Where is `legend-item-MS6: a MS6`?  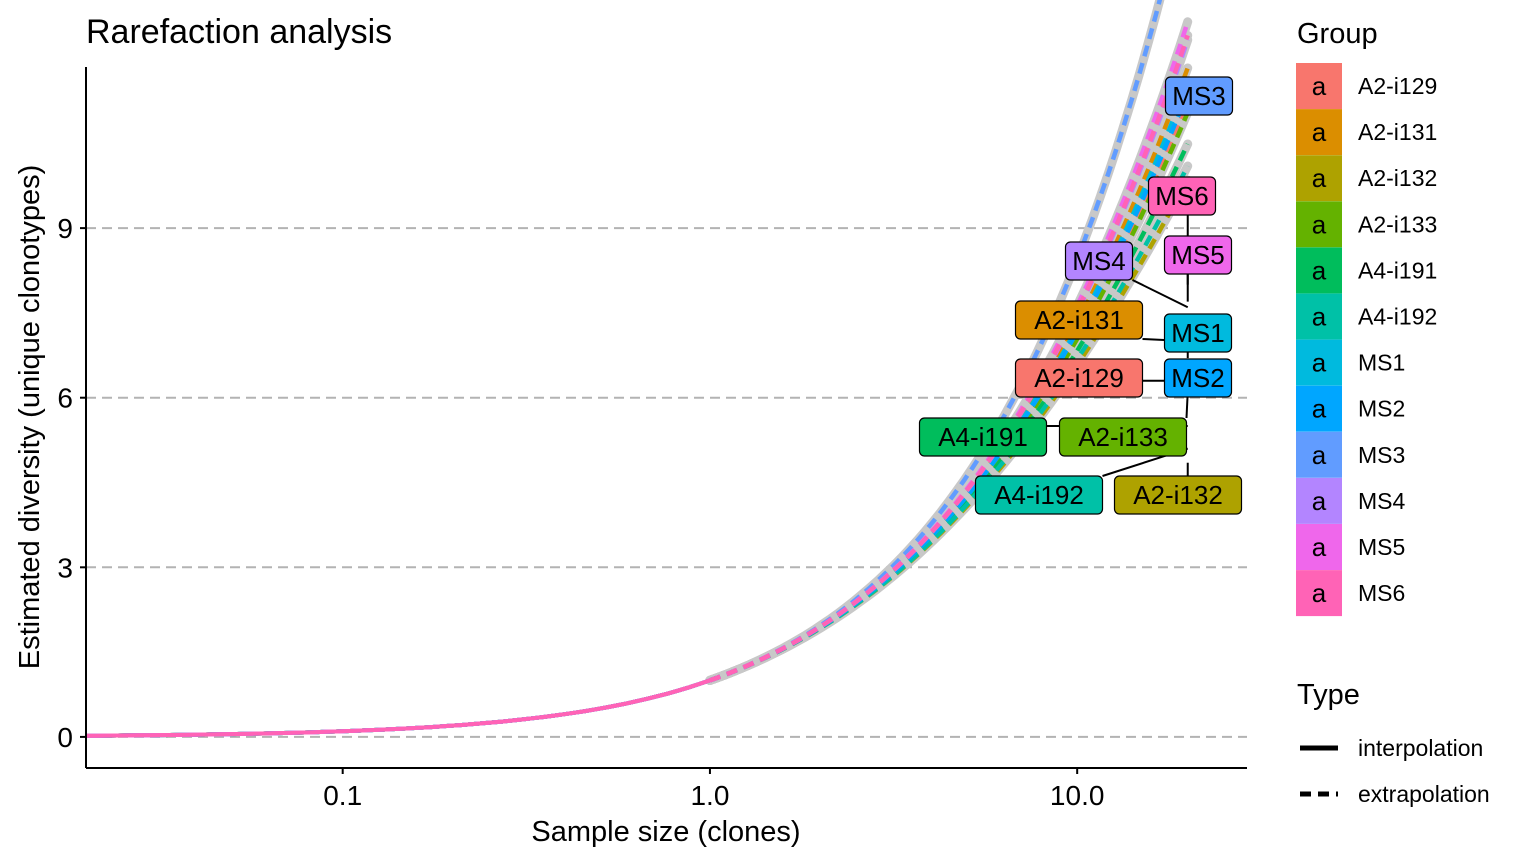
legend-item-MS6: a MS6 is located at coordinates (1350, 593).